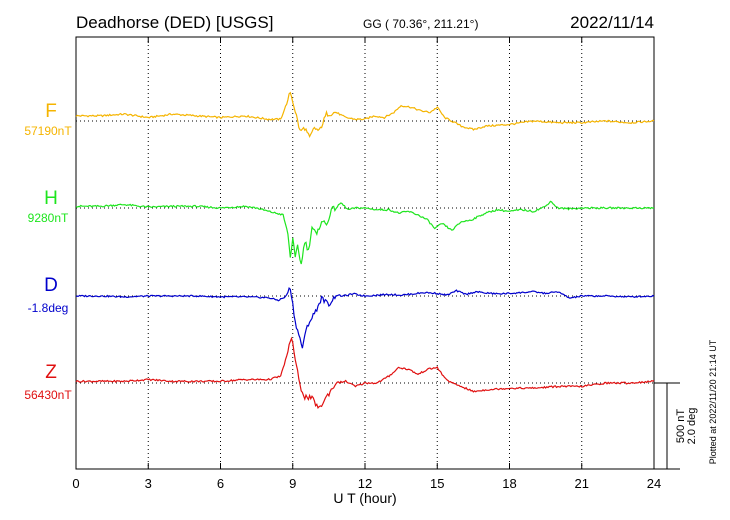 The image size is (730, 520). What do you see at coordinates (292, 483) in the screenshot?
I see `x-tick-label-9: 9` at bounding box center [292, 483].